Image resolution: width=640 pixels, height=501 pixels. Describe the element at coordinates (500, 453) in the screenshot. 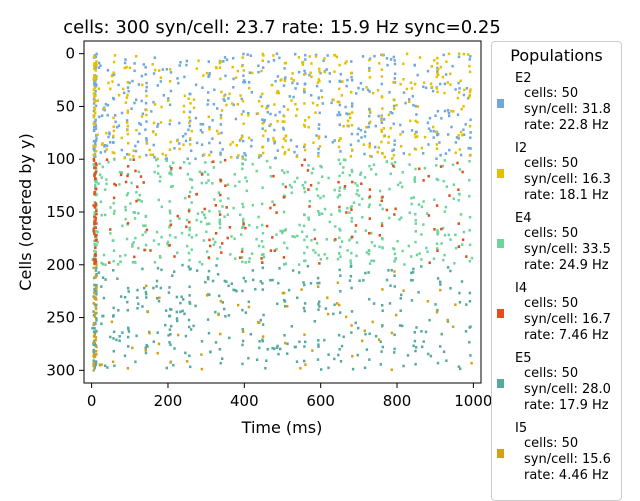

I see `legend-swatch` at that location.